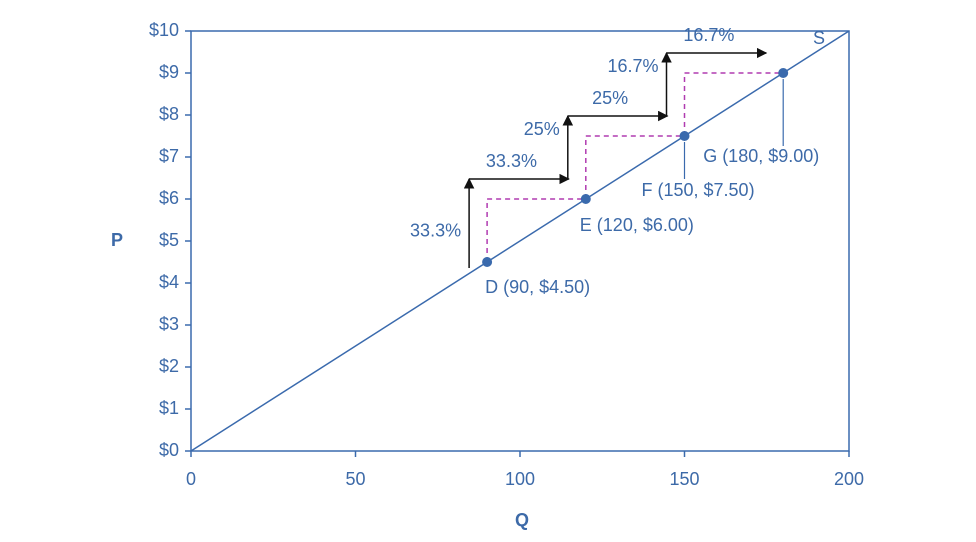  Describe the element at coordinates (169, 156) in the screenshot. I see `y-tick-label: $7` at that location.